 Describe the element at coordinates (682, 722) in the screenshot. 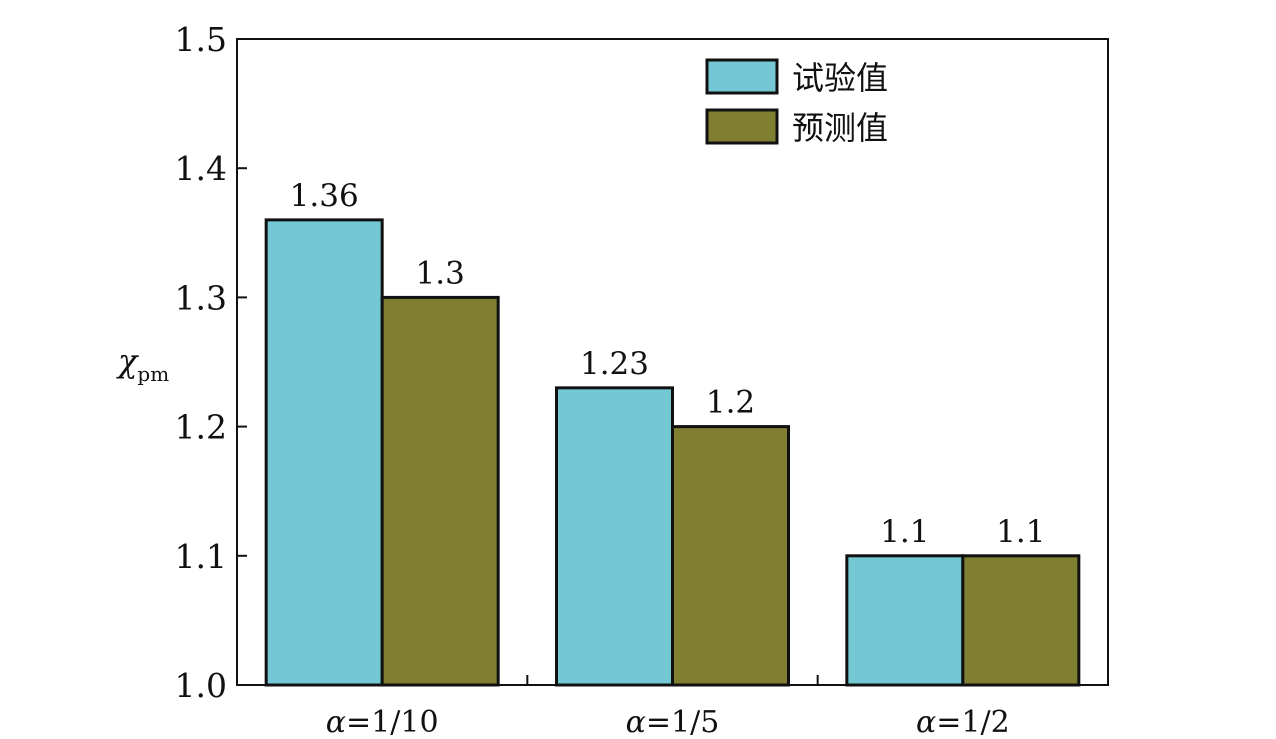

I see `x-category-text: =1/5` at that location.